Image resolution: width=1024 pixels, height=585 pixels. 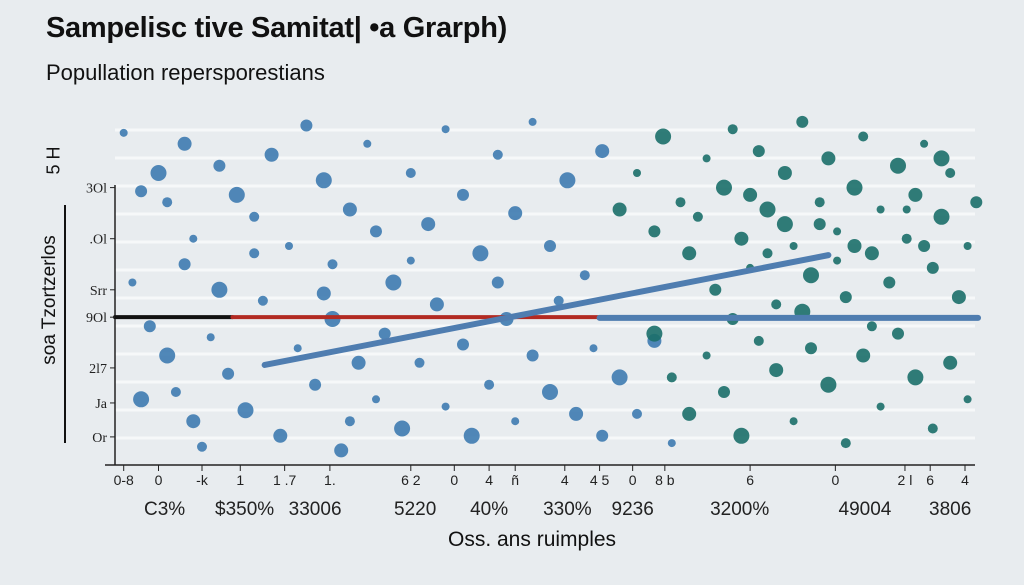 What do you see at coordinates (330, 480) in the screenshot?
I see `x-tick-label: 1.` at bounding box center [330, 480].